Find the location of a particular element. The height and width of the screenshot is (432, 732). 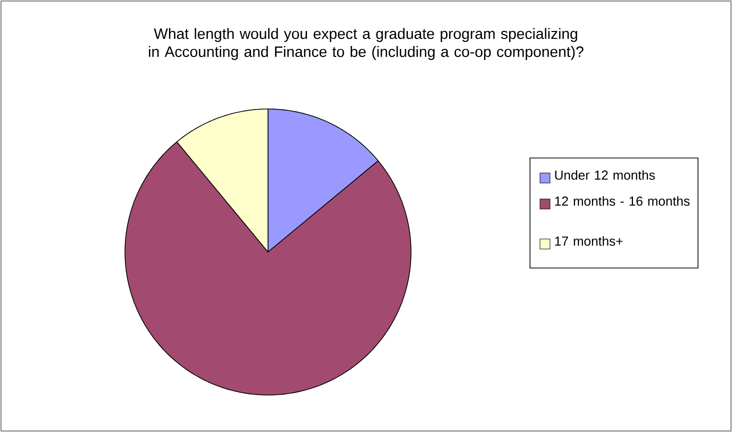

chart-title: What length would you expect a graduate program specializing in Accounting and Finance to be (including a co-op component)? is located at coordinates (366, 44).